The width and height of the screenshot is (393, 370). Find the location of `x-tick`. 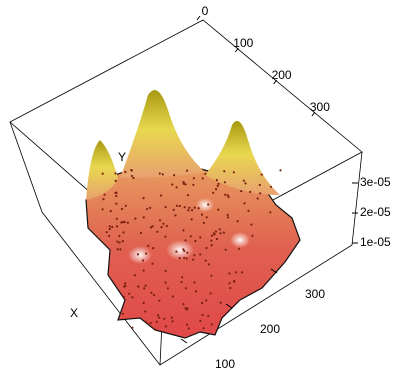

x-tick is located at coordinates (184, 341).